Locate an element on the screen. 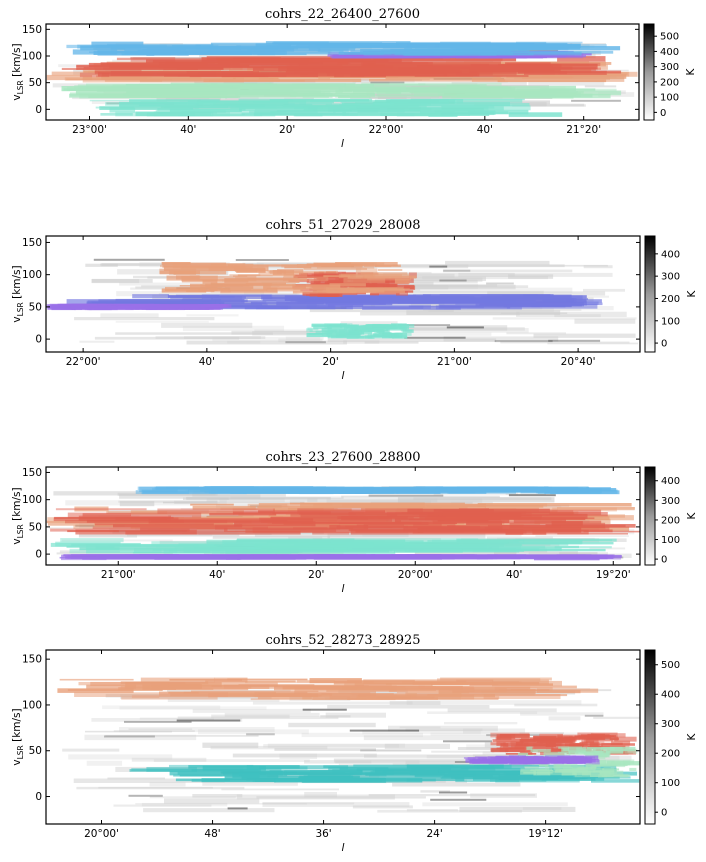 The image size is (706, 862). x-tick-label: 19°20' is located at coordinates (613, 575).